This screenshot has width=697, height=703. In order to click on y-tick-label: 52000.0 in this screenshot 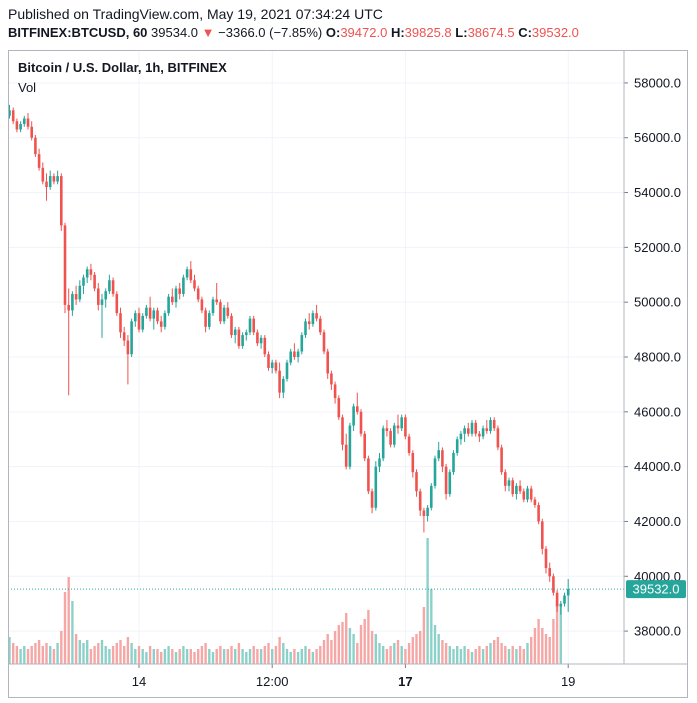, I will do `click(657, 247)`.